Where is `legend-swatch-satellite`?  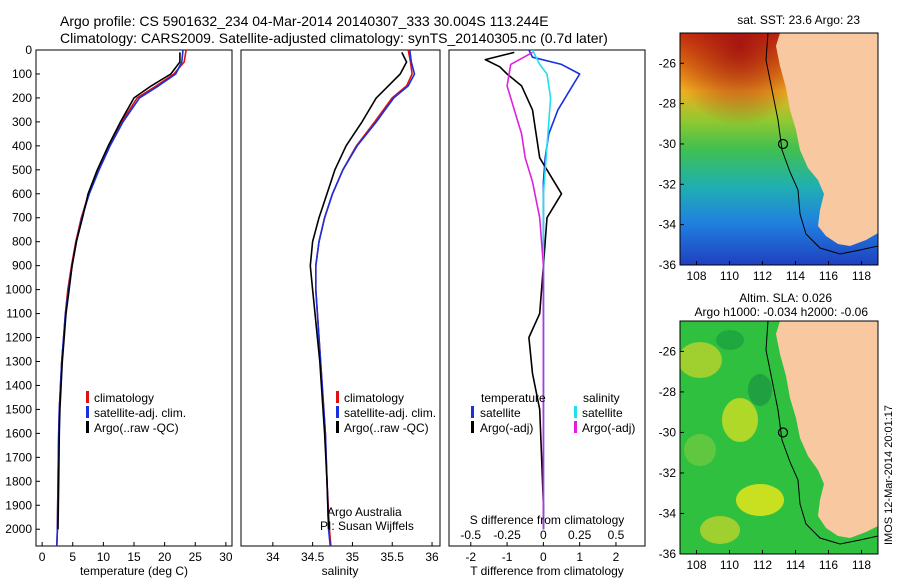 legend-swatch-satellite is located at coordinates (337, 412).